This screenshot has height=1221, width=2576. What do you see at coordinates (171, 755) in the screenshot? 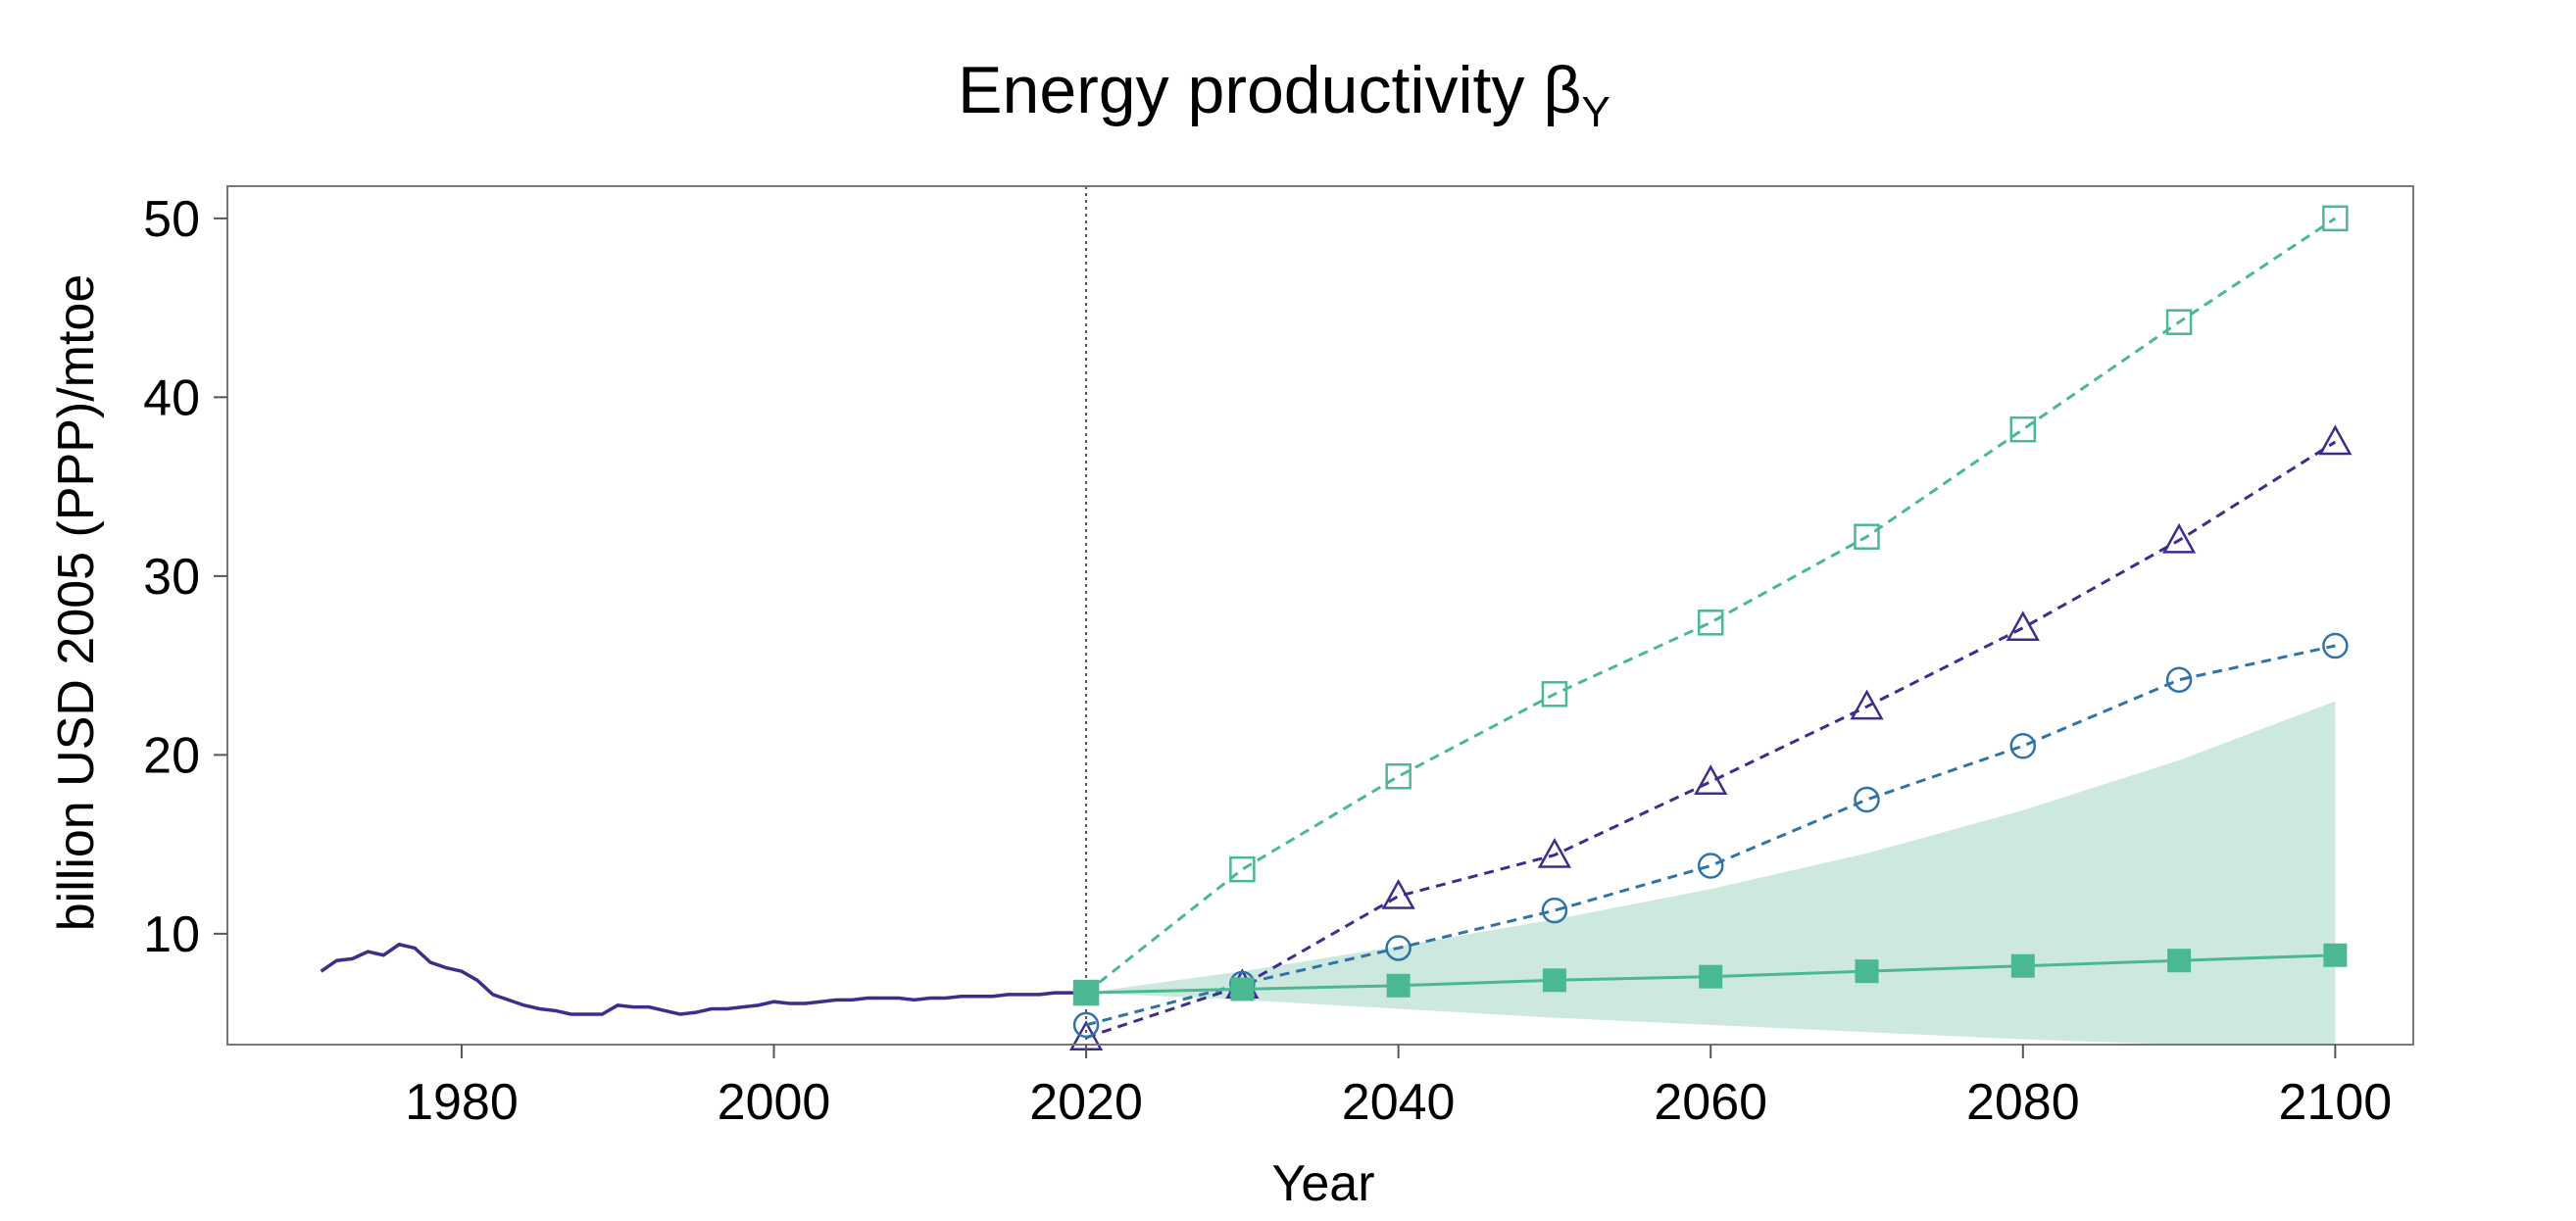
I see `y-tick-label: 20` at bounding box center [171, 755].